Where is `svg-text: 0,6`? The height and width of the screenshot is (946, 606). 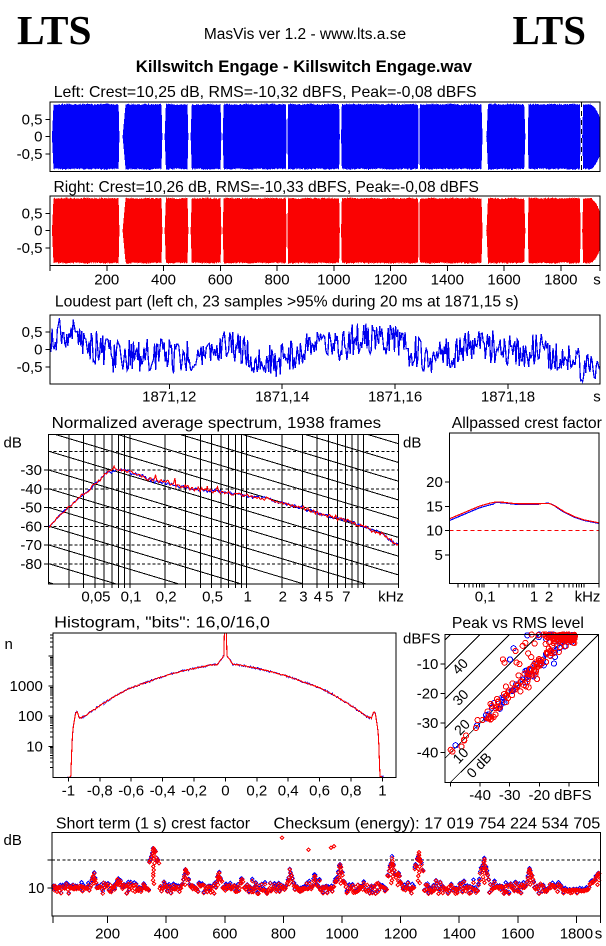 svg-text: 0,6 is located at coordinates (319, 791).